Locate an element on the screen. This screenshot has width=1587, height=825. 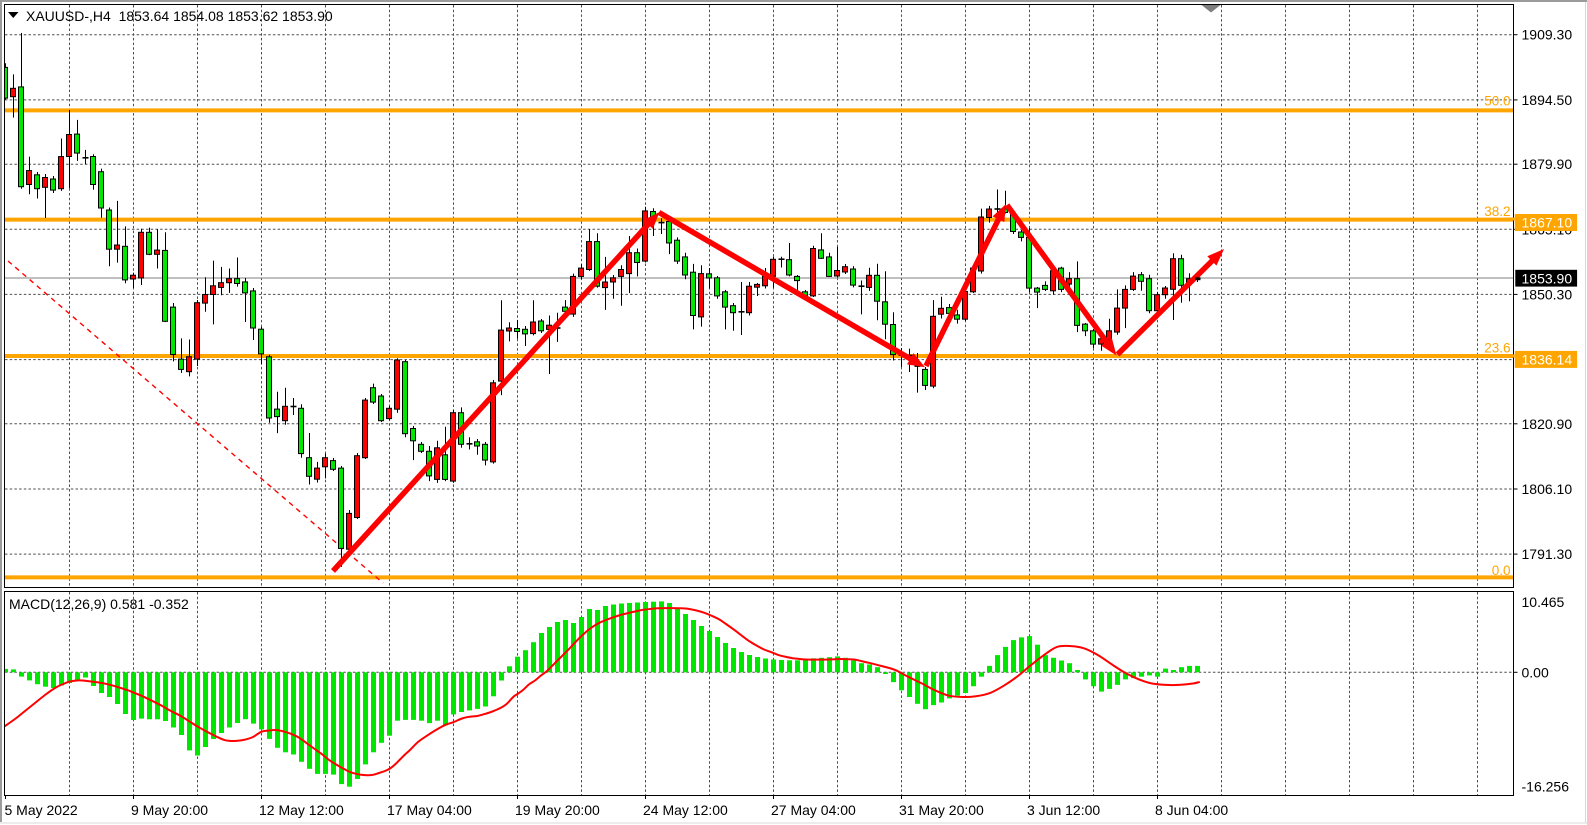
svg-text: 31 May 20:00 is located at coordinates (941, 810).